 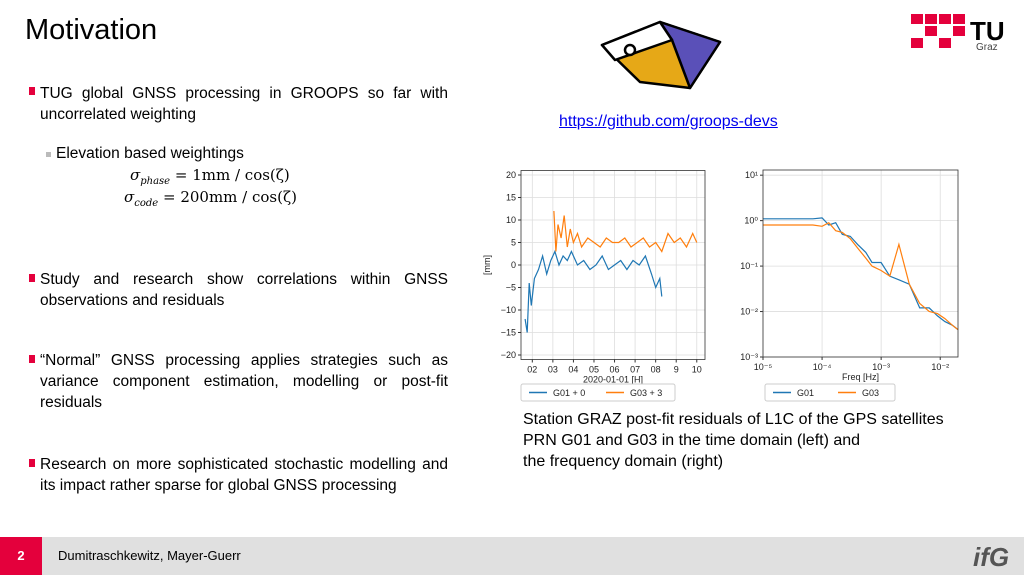 I want to click on page-number: 2, so click(x=20, y=555).